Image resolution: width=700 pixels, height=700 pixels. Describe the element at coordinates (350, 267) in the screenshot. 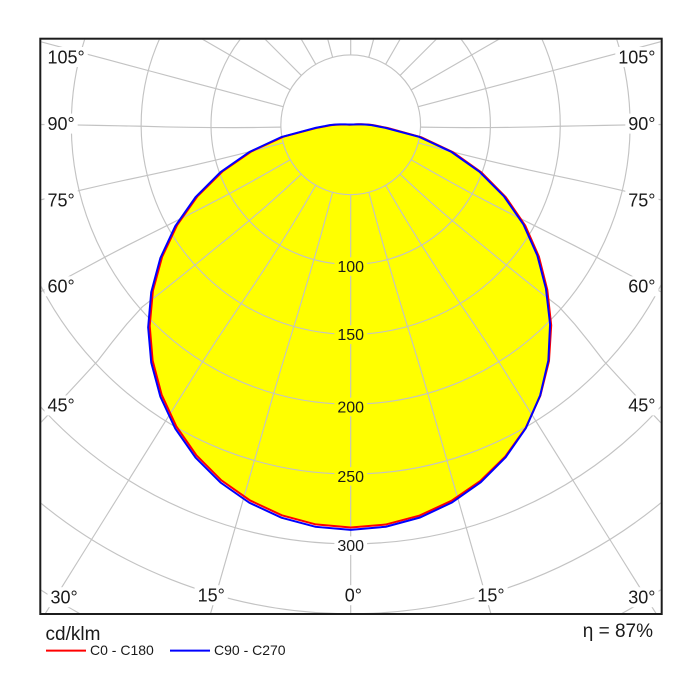

I see `svg-text: 100` at that location.